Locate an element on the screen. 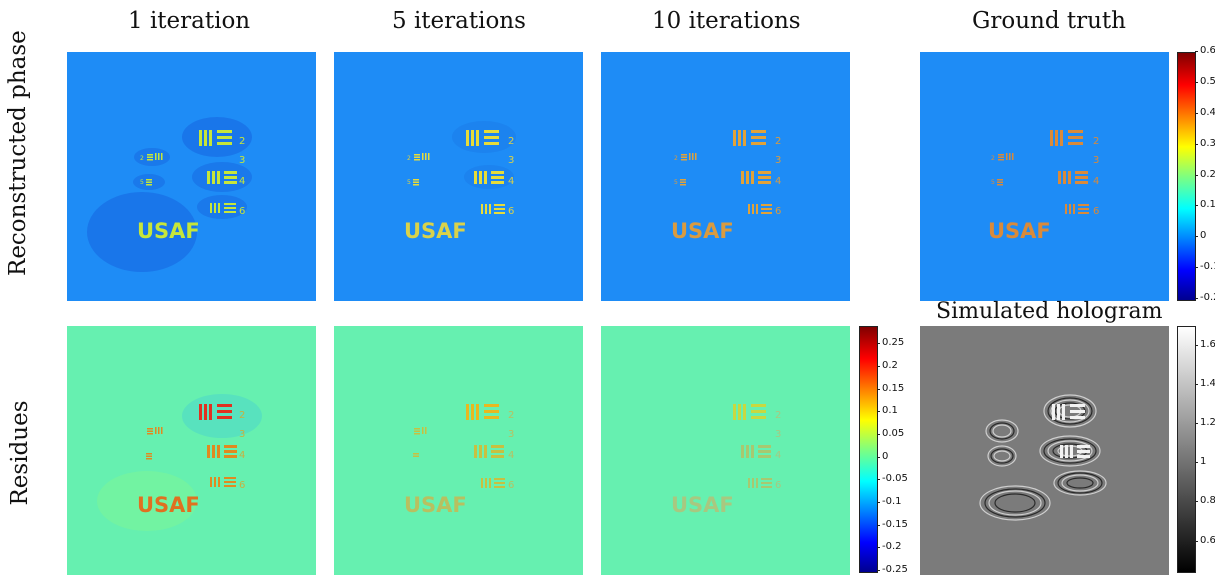 This screenshot has width=1215, height=575. hologram-image is located at coordinates (1044, 450).